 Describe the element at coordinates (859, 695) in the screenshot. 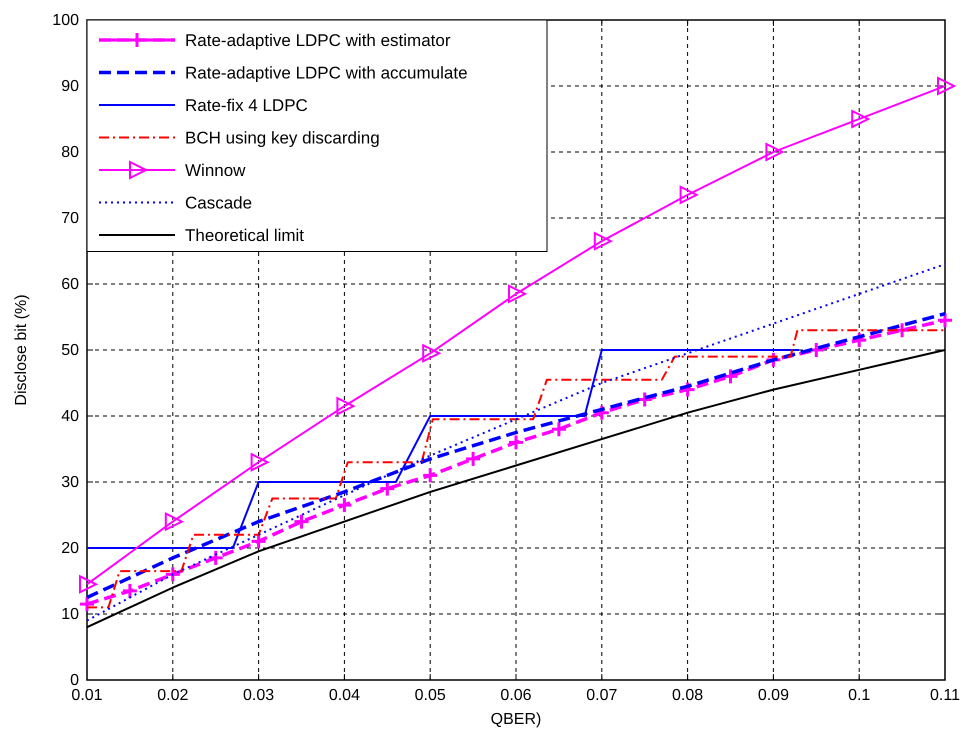

I see `x-tick-label: 0.1` at that location.